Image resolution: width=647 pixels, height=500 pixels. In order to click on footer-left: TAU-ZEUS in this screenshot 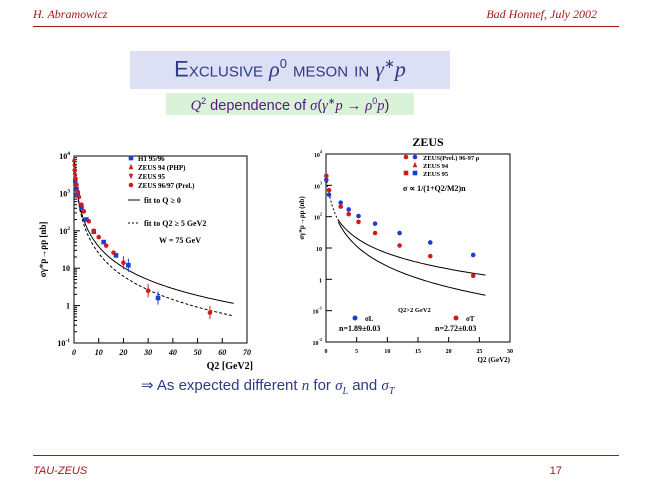, I will do `click(60, 471)`.